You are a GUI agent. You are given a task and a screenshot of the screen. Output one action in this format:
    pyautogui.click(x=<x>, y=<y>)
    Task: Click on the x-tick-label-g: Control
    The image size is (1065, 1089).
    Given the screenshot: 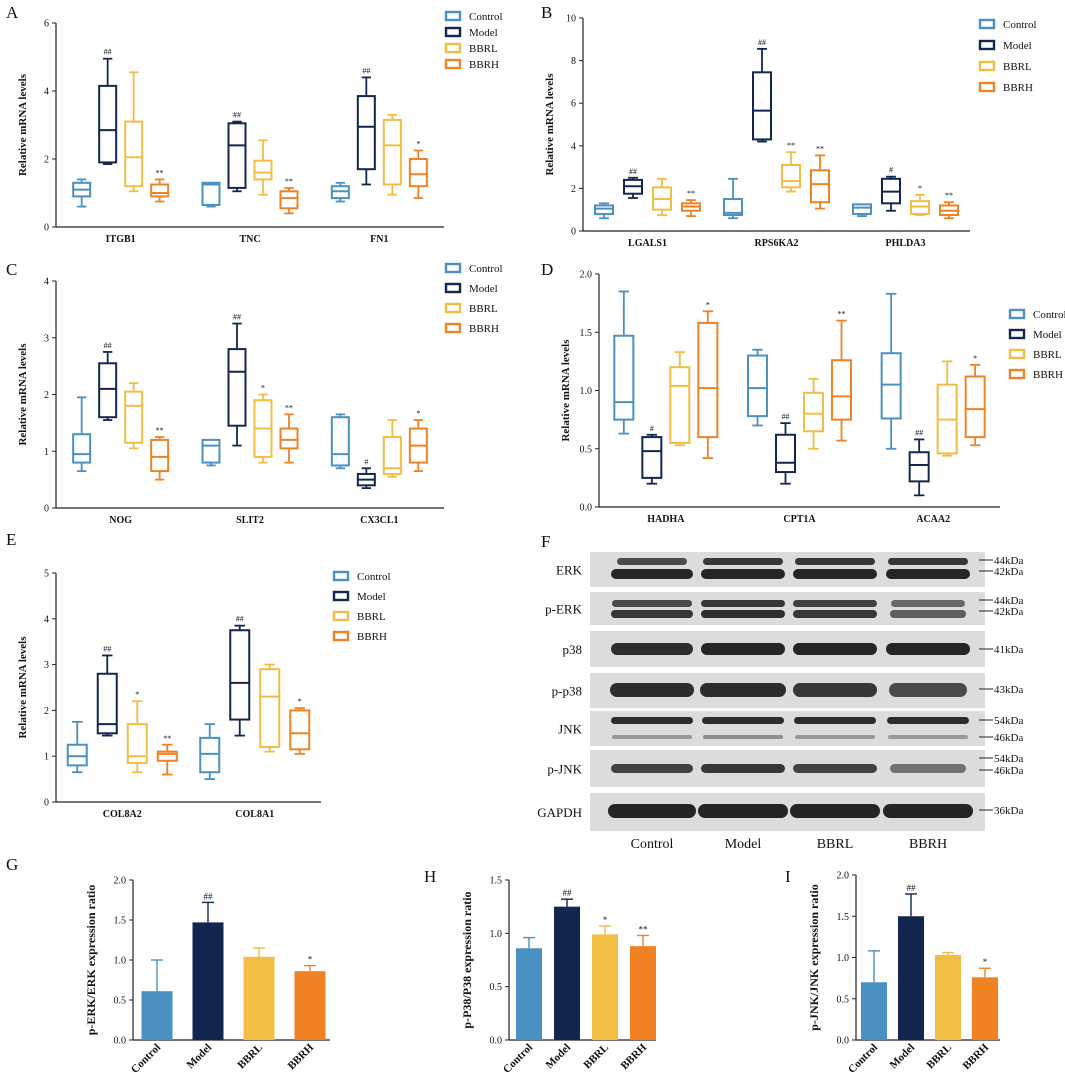 What is the action you would take?
    pyautogui.click(x=146, y=1059)
    